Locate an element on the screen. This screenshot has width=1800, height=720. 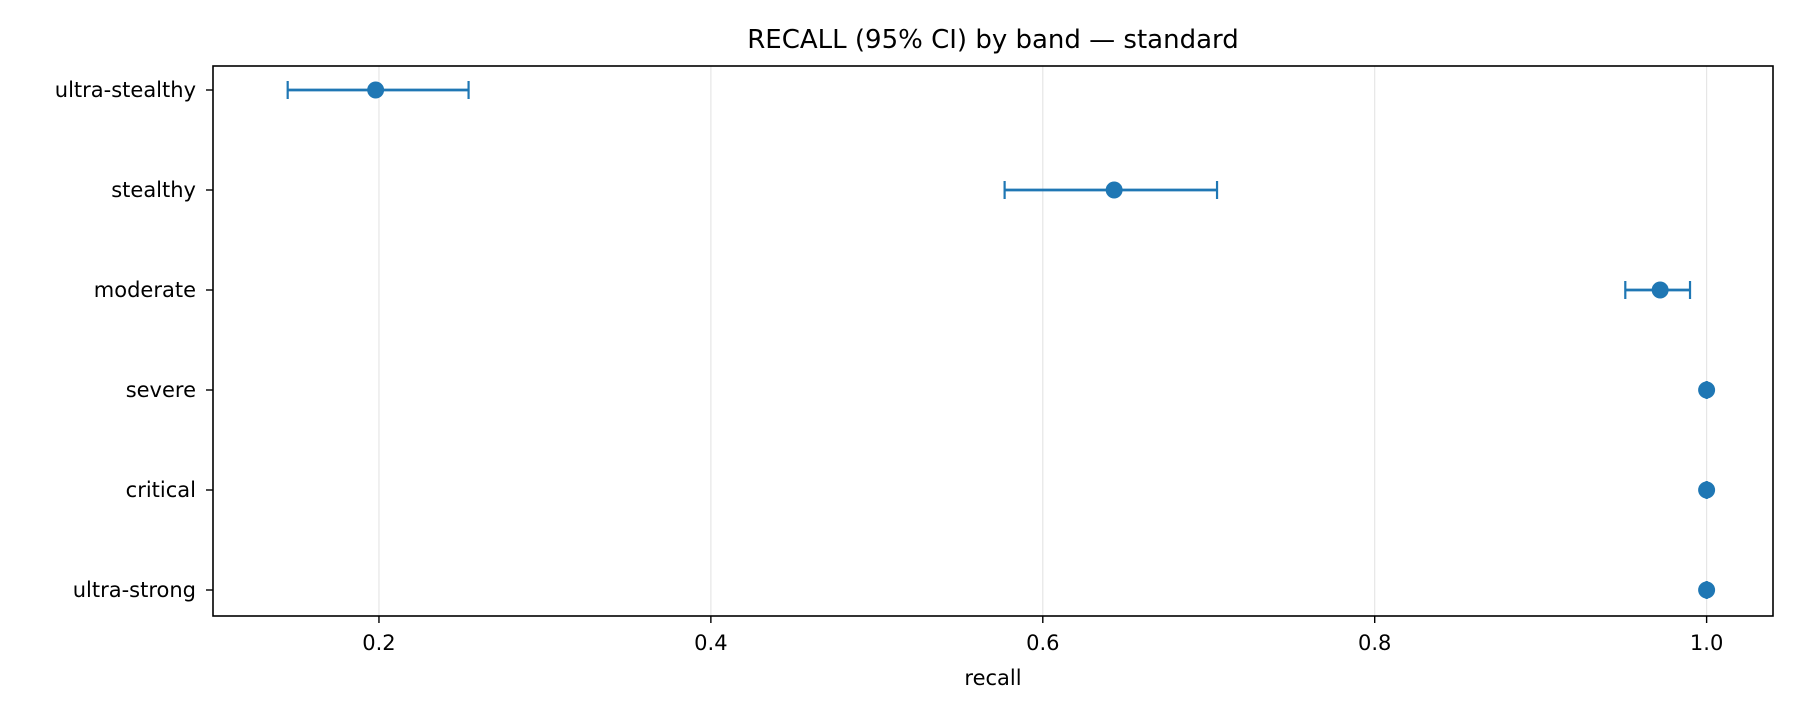
y-tick-label: critical is located at coordinates (161, 490).